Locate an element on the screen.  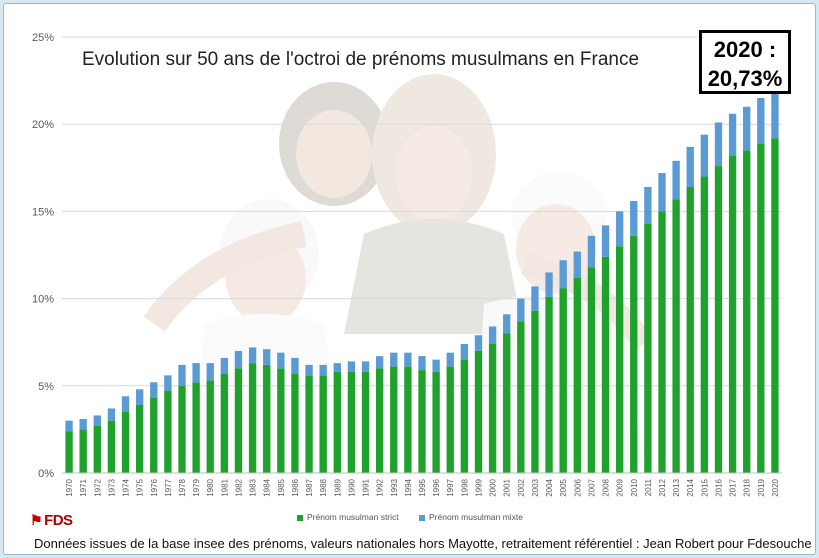
x-tick-label: 2002 is located at coordinates (521, 487).